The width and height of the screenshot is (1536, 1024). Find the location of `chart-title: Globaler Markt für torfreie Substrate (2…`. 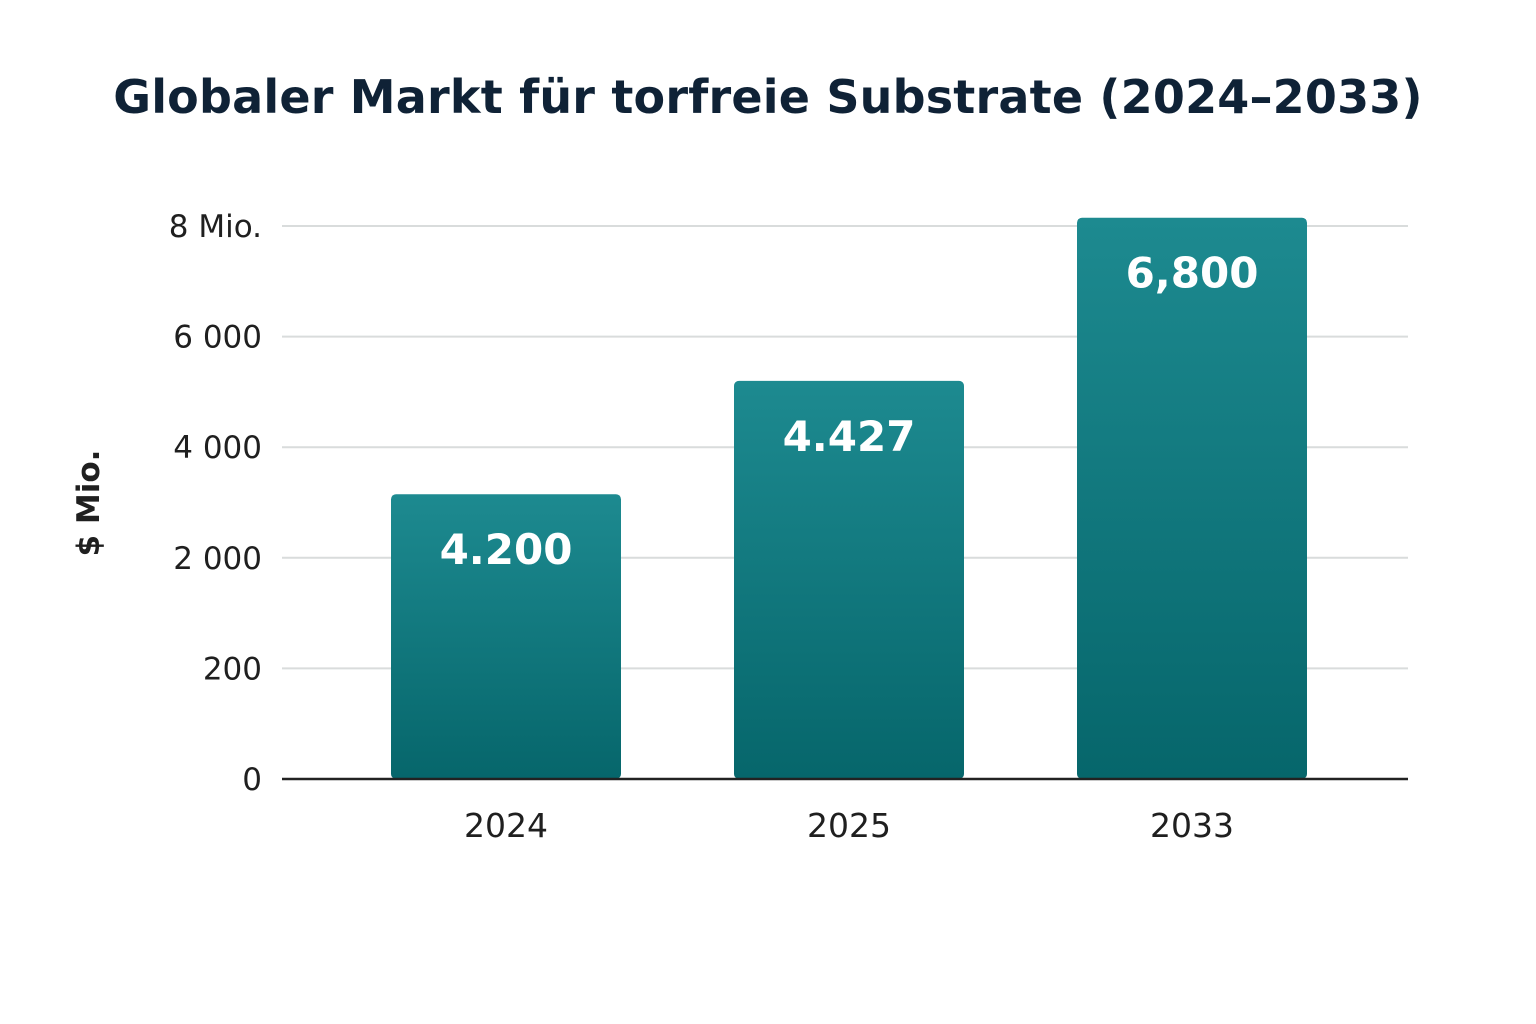

chart-title: Globaler Markt für torfreie Substrate (2… is located at coordinates (768, 97).